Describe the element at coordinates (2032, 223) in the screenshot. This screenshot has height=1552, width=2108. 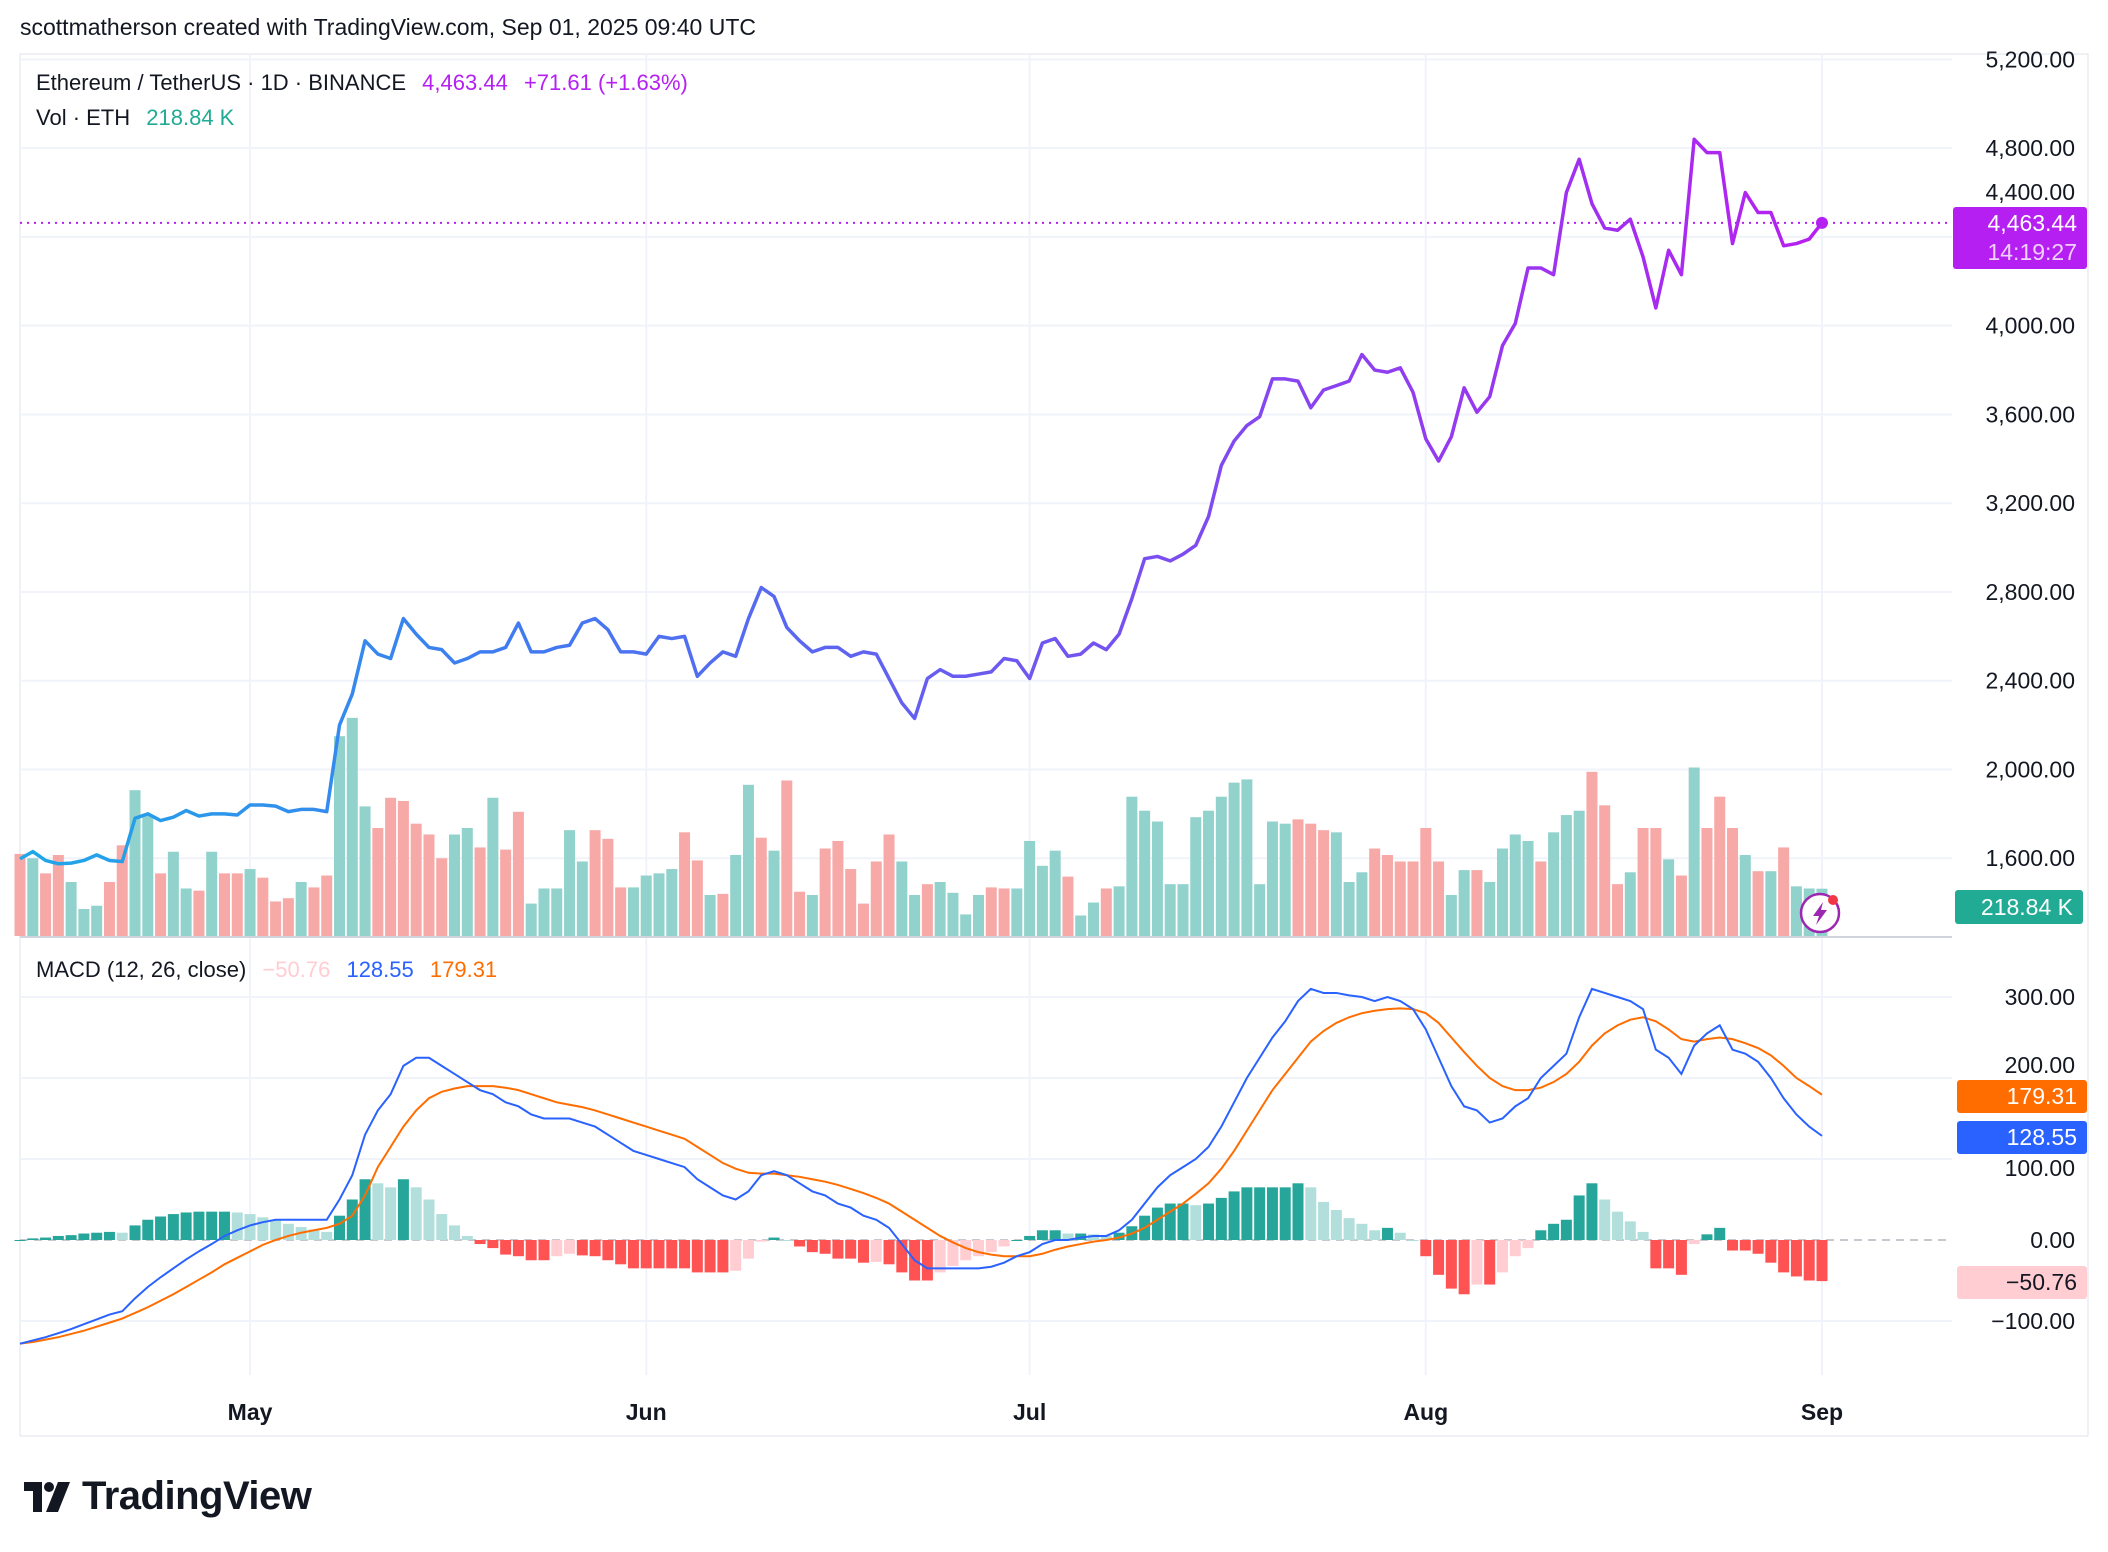
I see `price-tag-value: 4,463.44` at that location.